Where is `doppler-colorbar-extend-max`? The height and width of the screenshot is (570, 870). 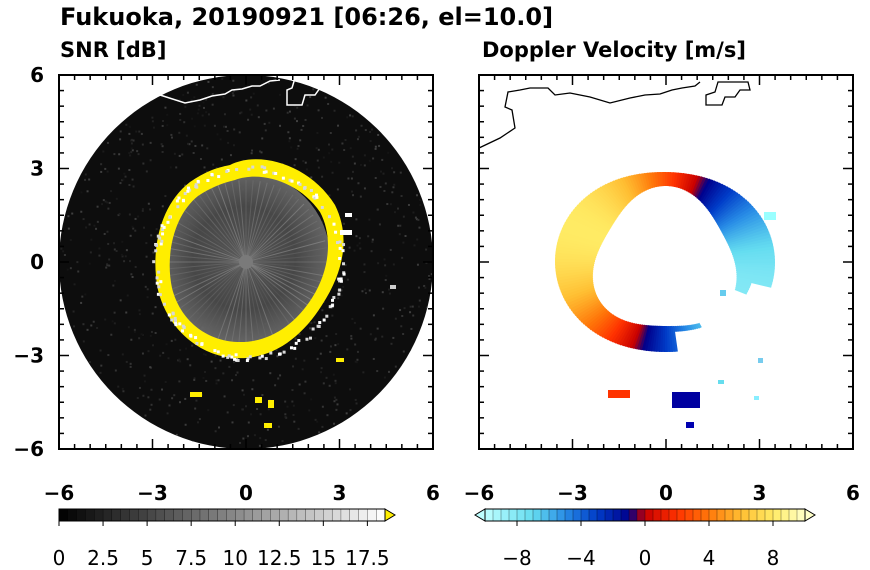 doppler-colorbar-extend-max is located at coordinates (810, 515).